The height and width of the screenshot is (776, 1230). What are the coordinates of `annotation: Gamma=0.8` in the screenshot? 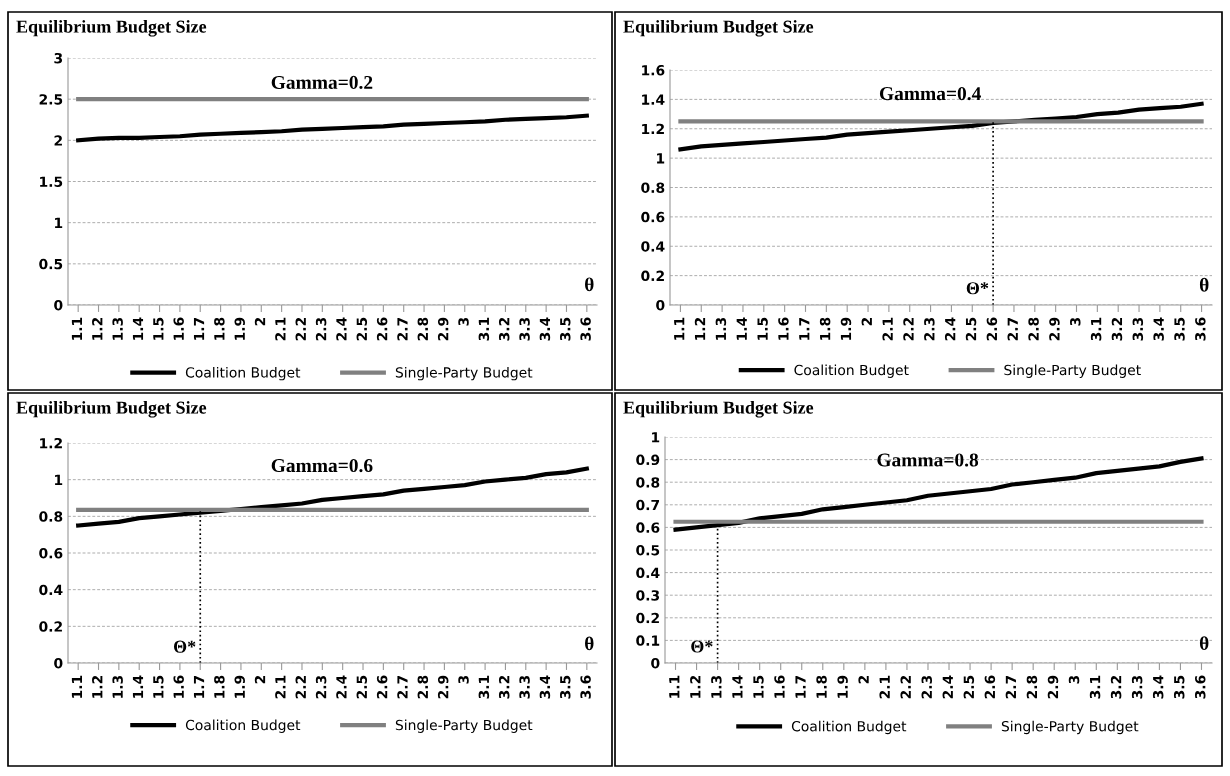 It's located at (928, 460).